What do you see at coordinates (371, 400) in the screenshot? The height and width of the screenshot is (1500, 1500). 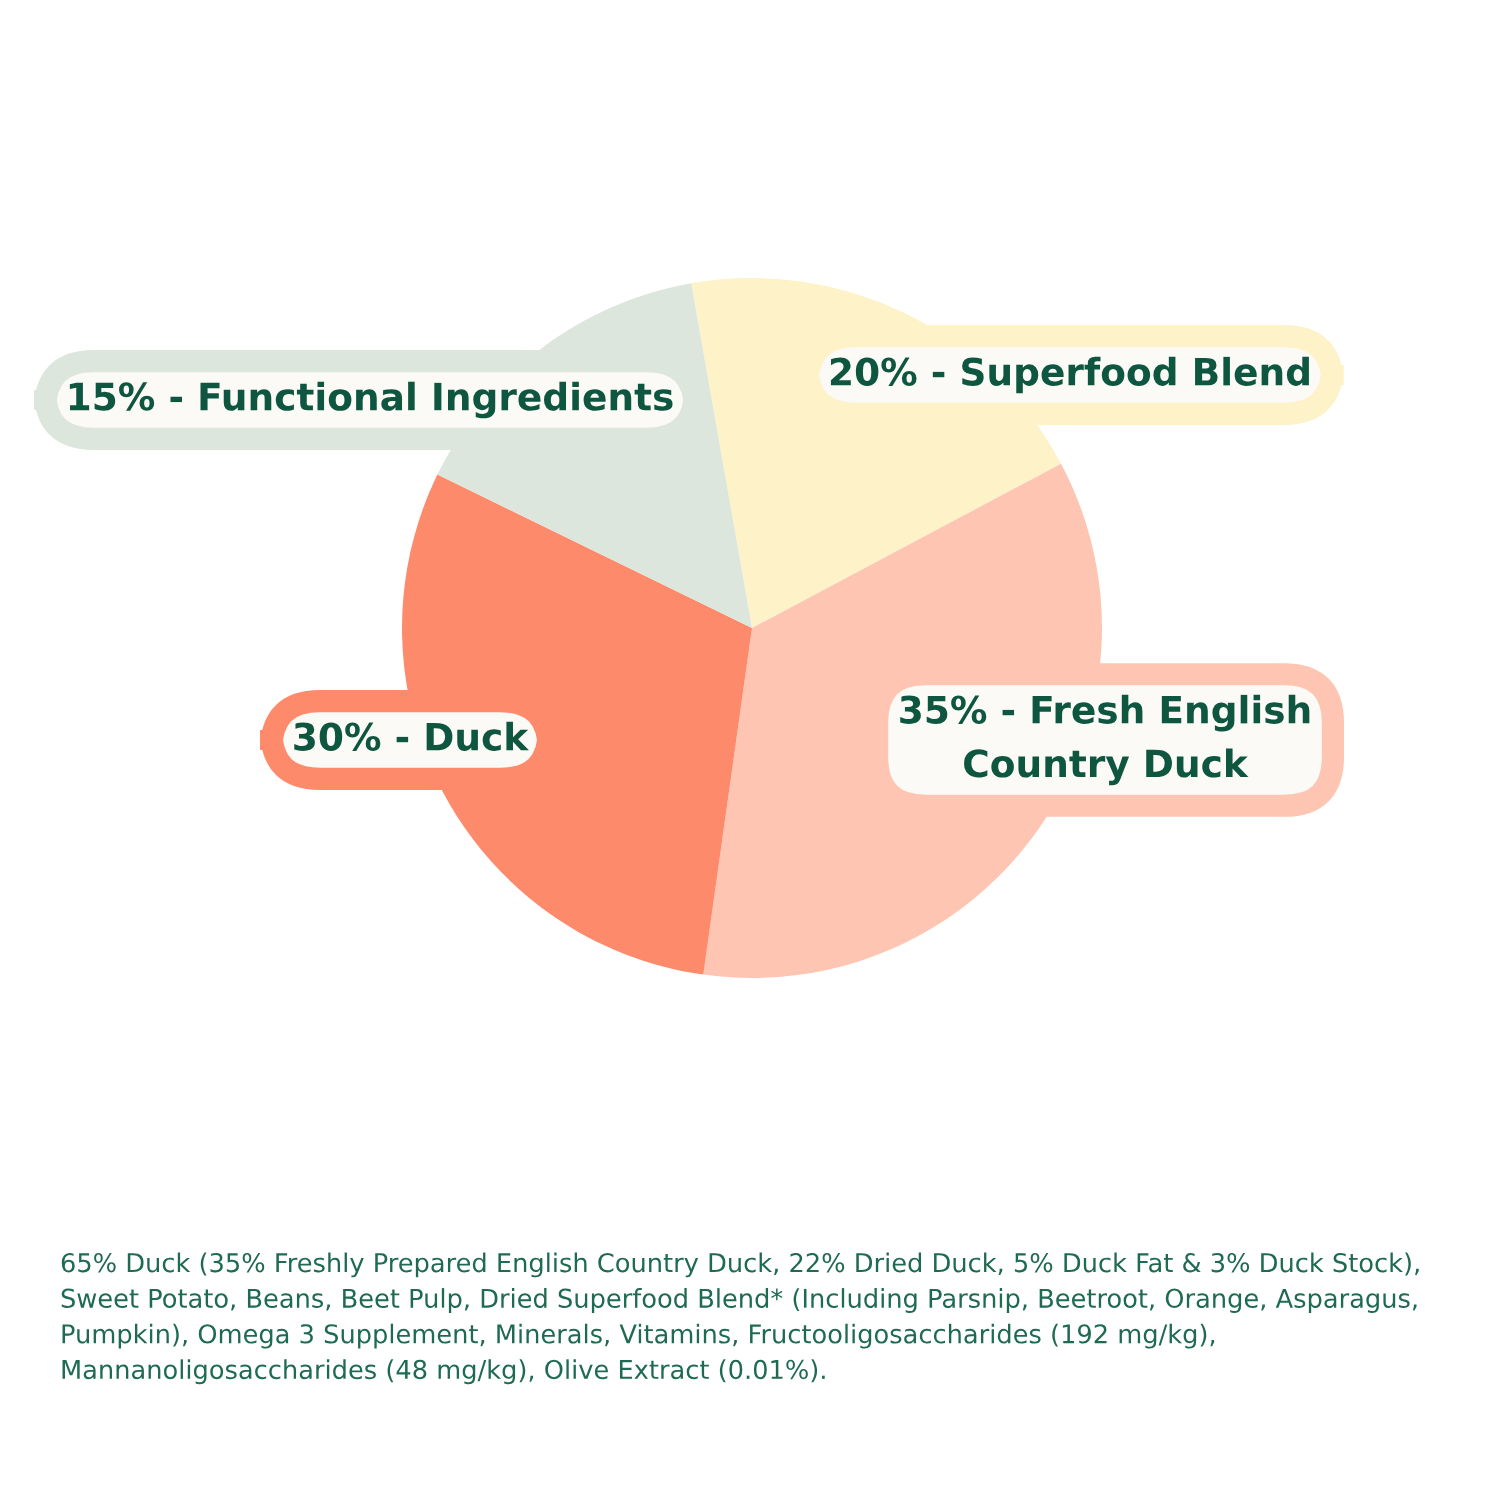 I see `slice-label: 15% - Functional Ingredients` at bounding box center [371, 400].